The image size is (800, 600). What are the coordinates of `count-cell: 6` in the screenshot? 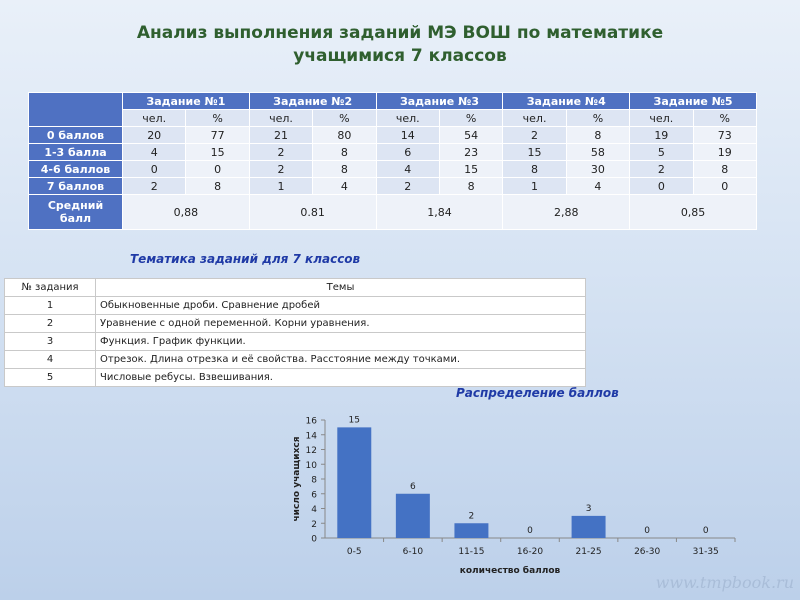 It's located at (407, 152).